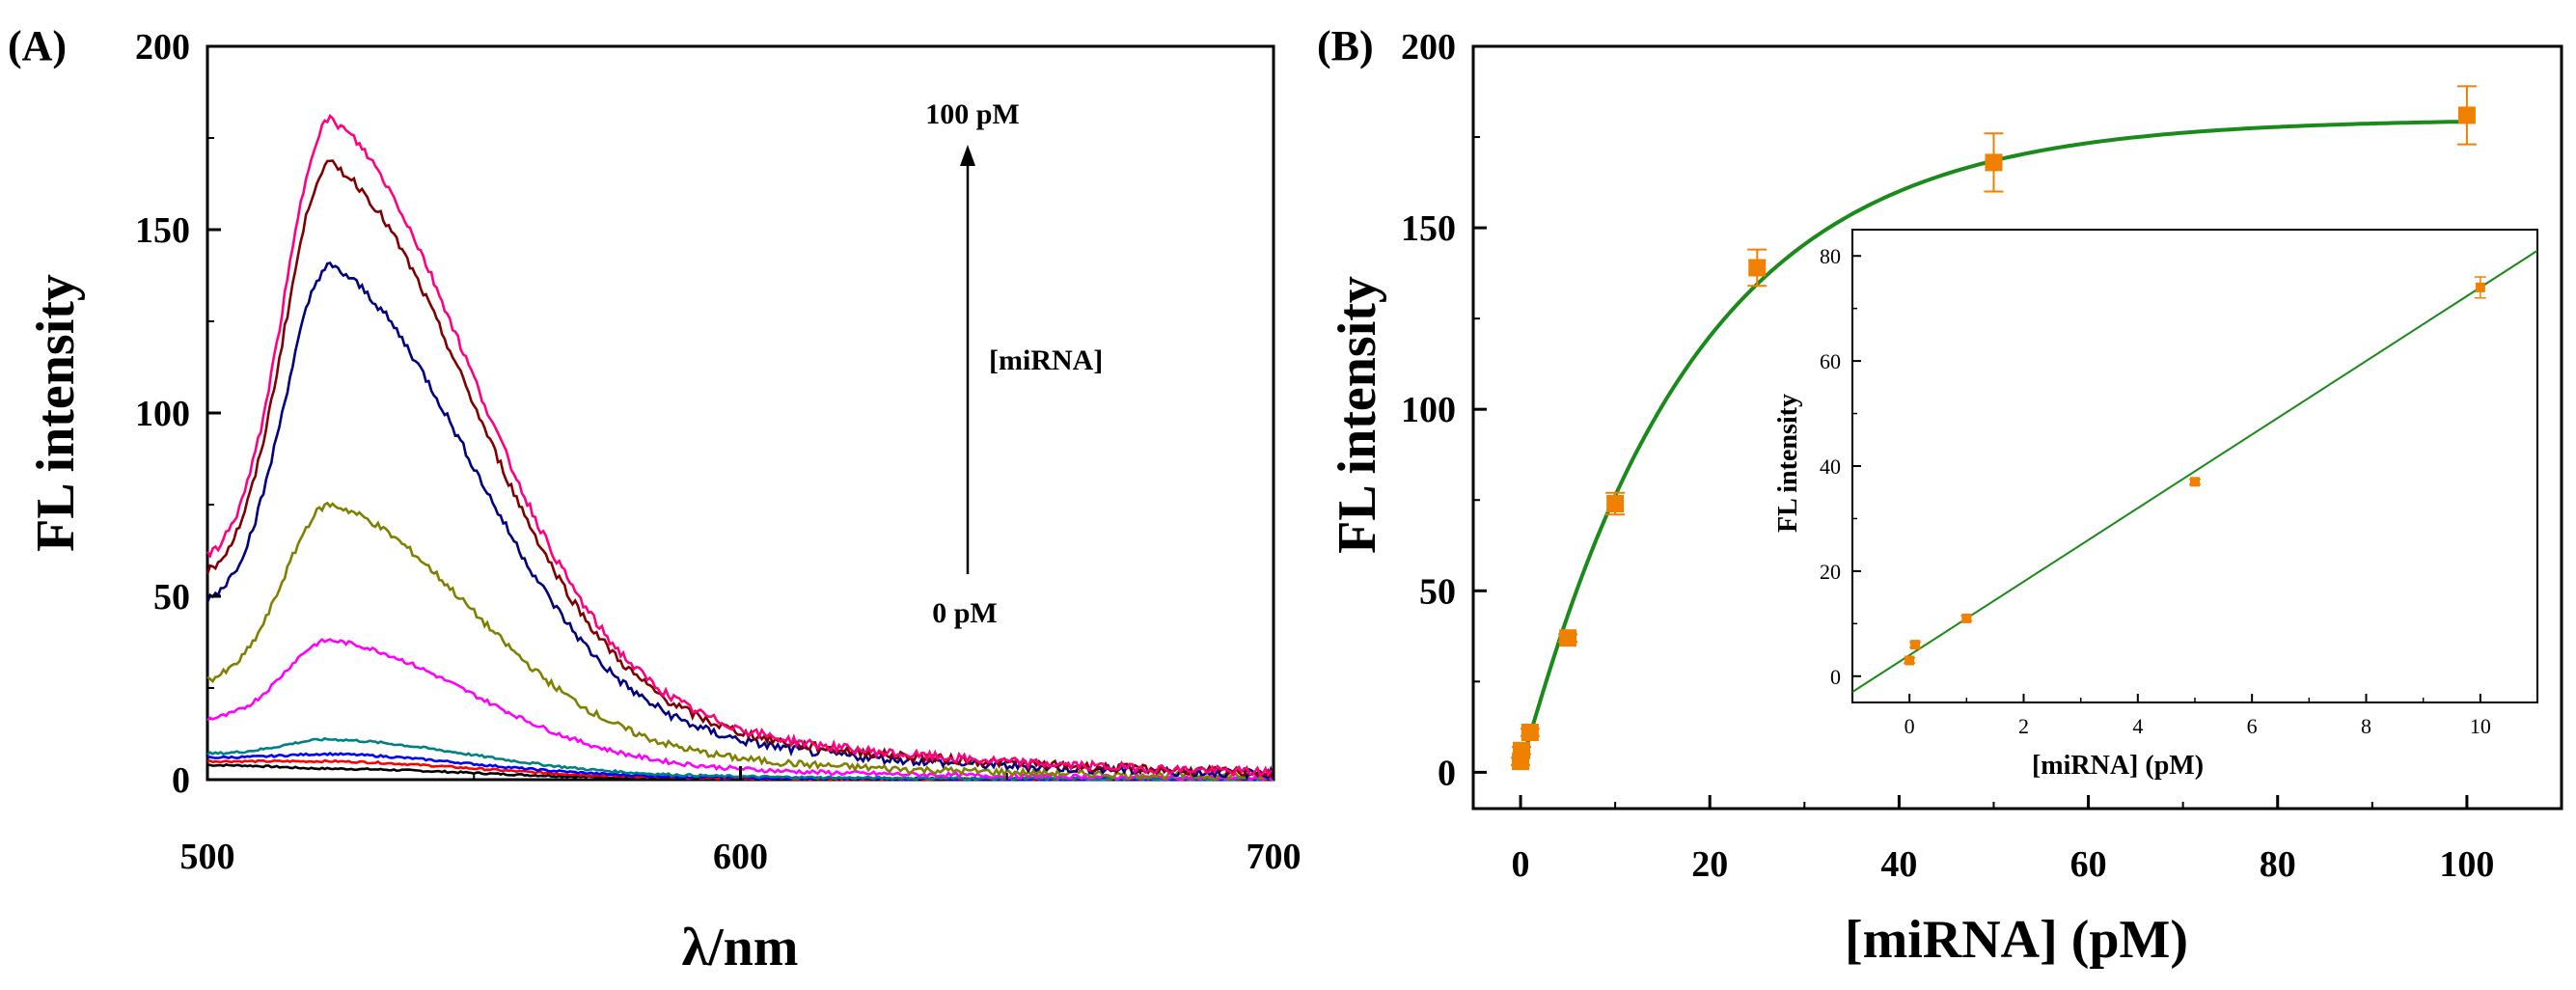 This screenshot has height=990, width=2576. What do you see at coordinates (2017, 940) in the screenshot?
I see `panel-b-x-title: [miRNA] (pM)` at bounding box center [2017, 940].